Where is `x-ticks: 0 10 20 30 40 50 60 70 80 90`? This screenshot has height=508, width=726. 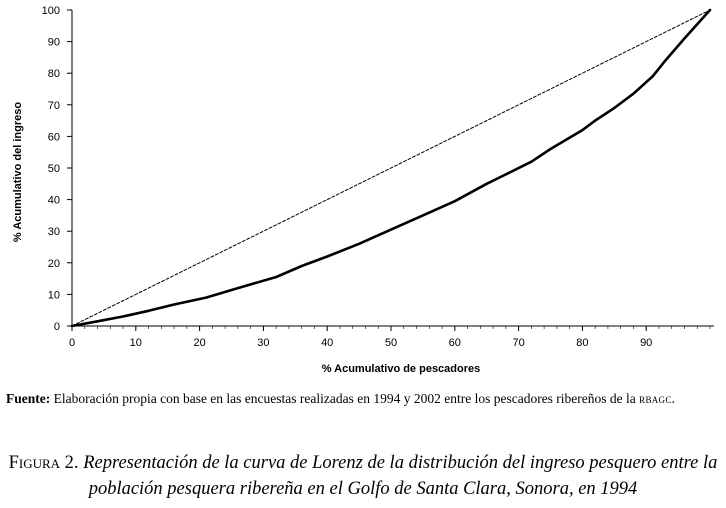 x-ticks: 0 10 20 30 40 50 60 70 80 90 is located at coordinates (390, 337).